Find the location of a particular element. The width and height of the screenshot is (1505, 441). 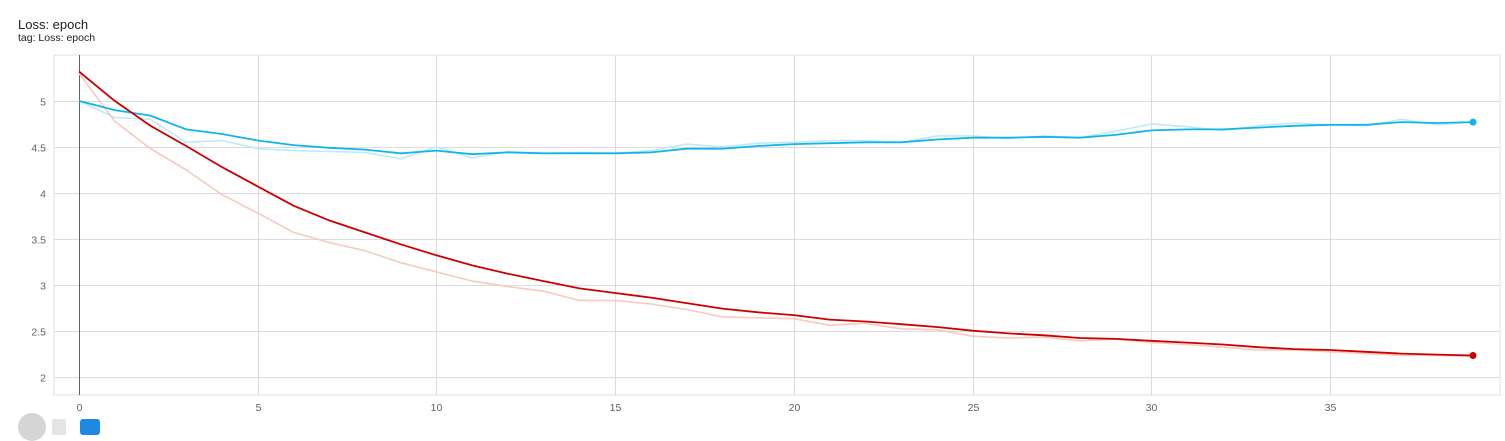

y-tick-label: 4 is located at coordinates (43, 195).